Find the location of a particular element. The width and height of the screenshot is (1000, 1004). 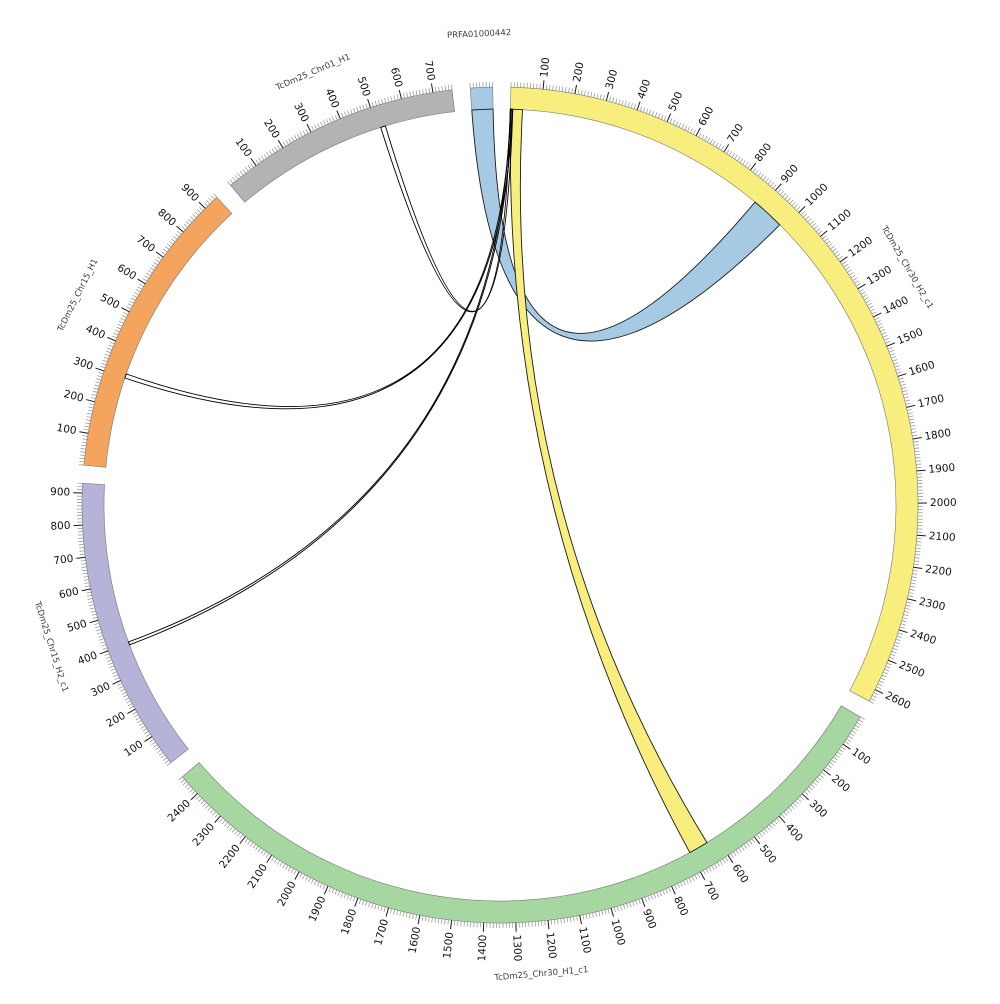

segment-label-PRFA01000442: PRFA01000442 is located at coordinates (479, 34).